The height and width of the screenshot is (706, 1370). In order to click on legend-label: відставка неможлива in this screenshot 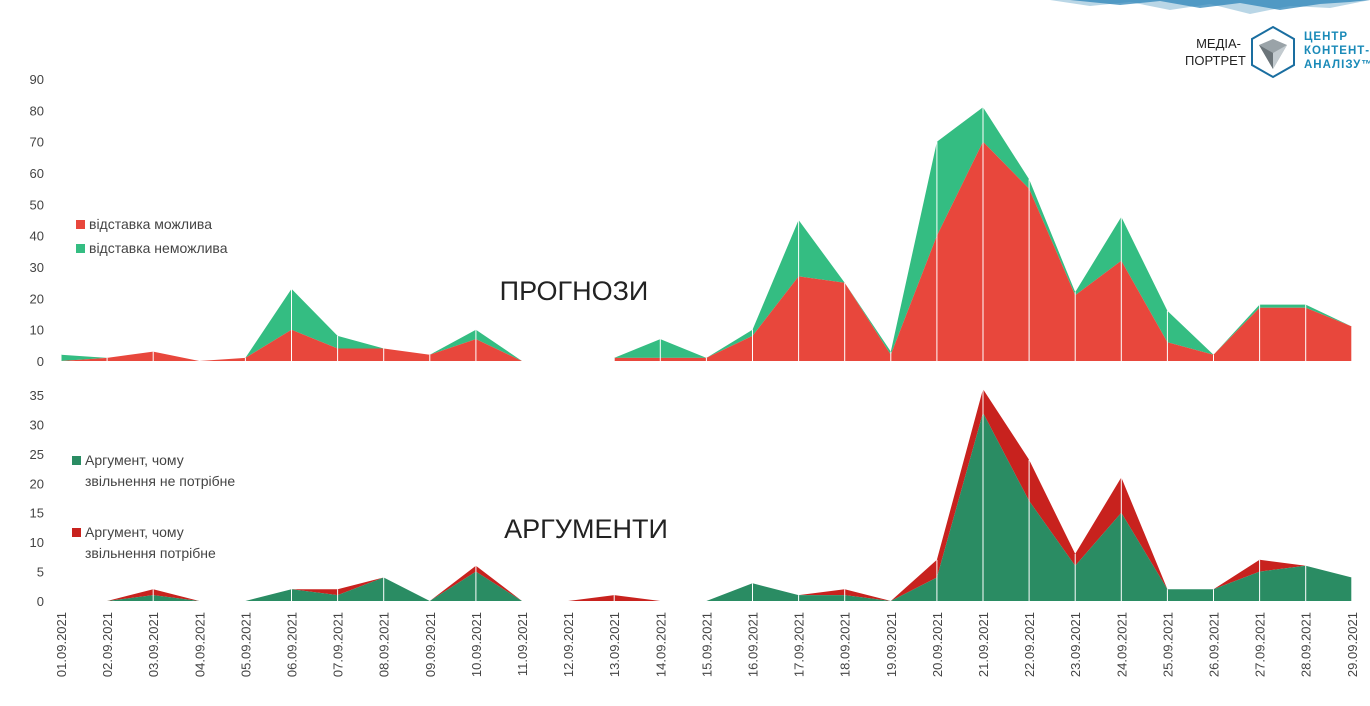, I will do `click(158, 248)`.